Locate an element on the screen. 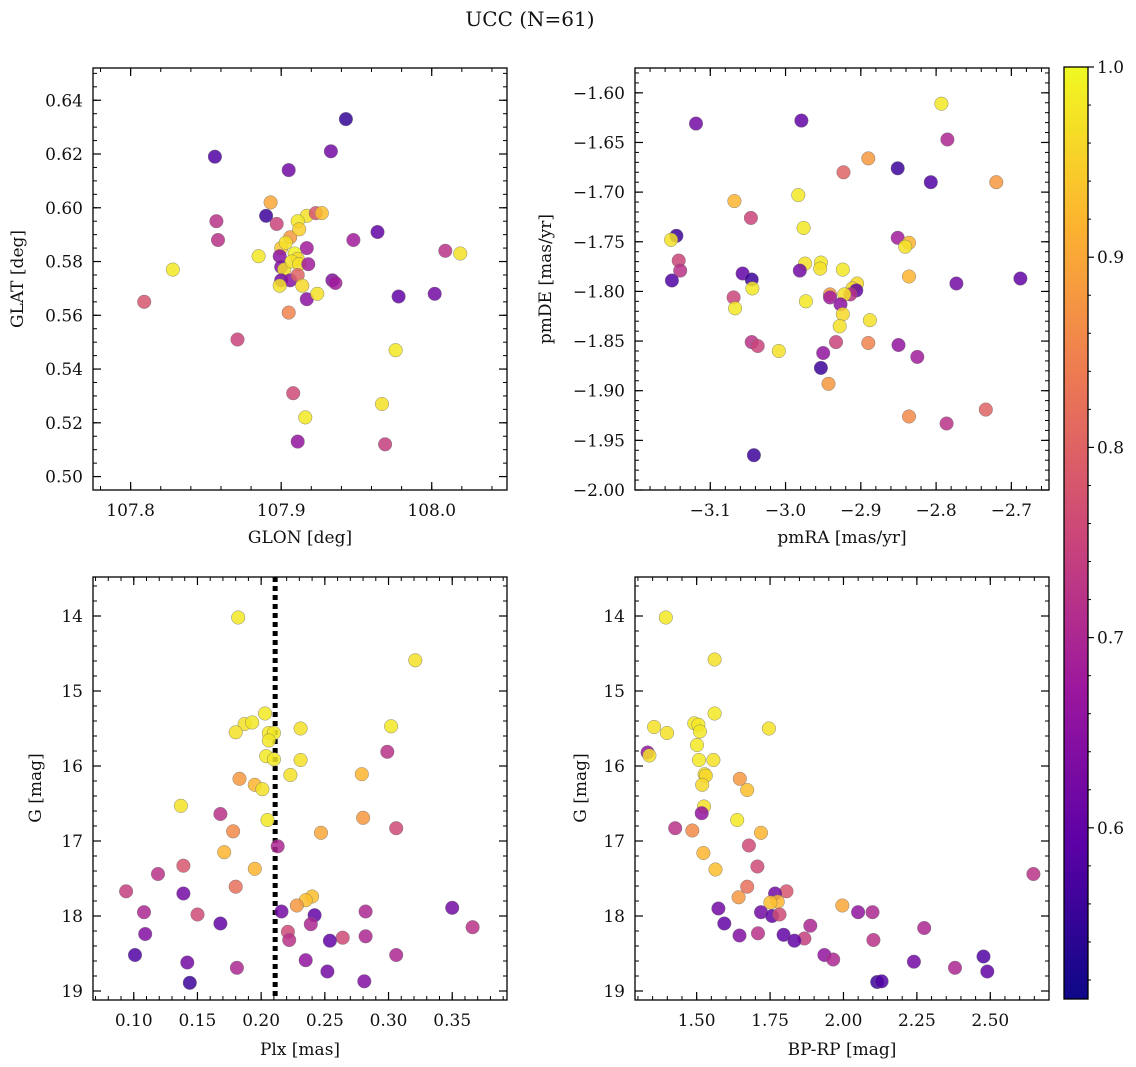 The width and height of the screenshot is (1136, 1067). colorbar-tick-label: 0.7 is located at coordinates (1110, 639).